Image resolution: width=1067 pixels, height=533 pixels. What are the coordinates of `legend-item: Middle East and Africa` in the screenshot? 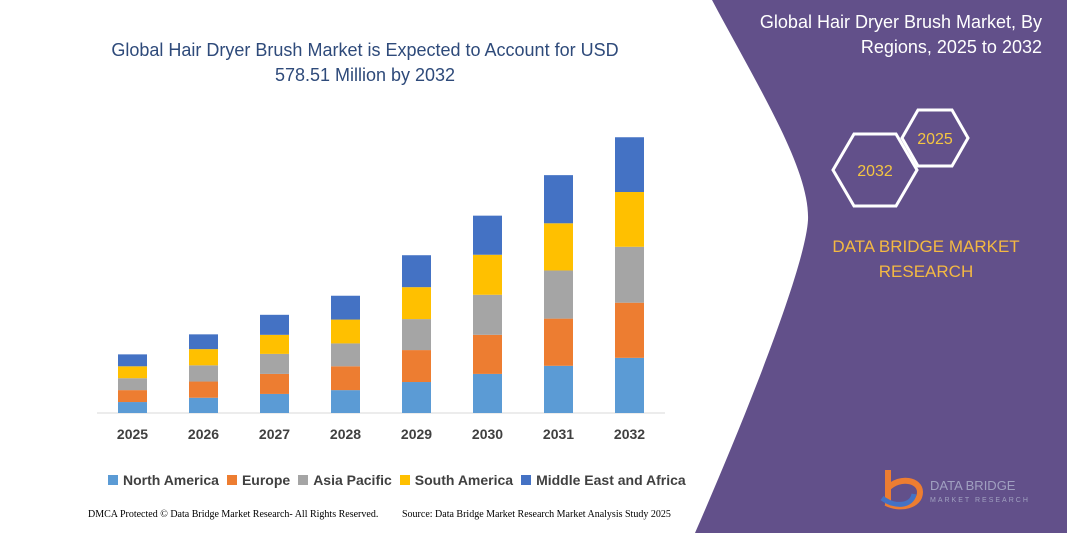 It's located at (603, 480).